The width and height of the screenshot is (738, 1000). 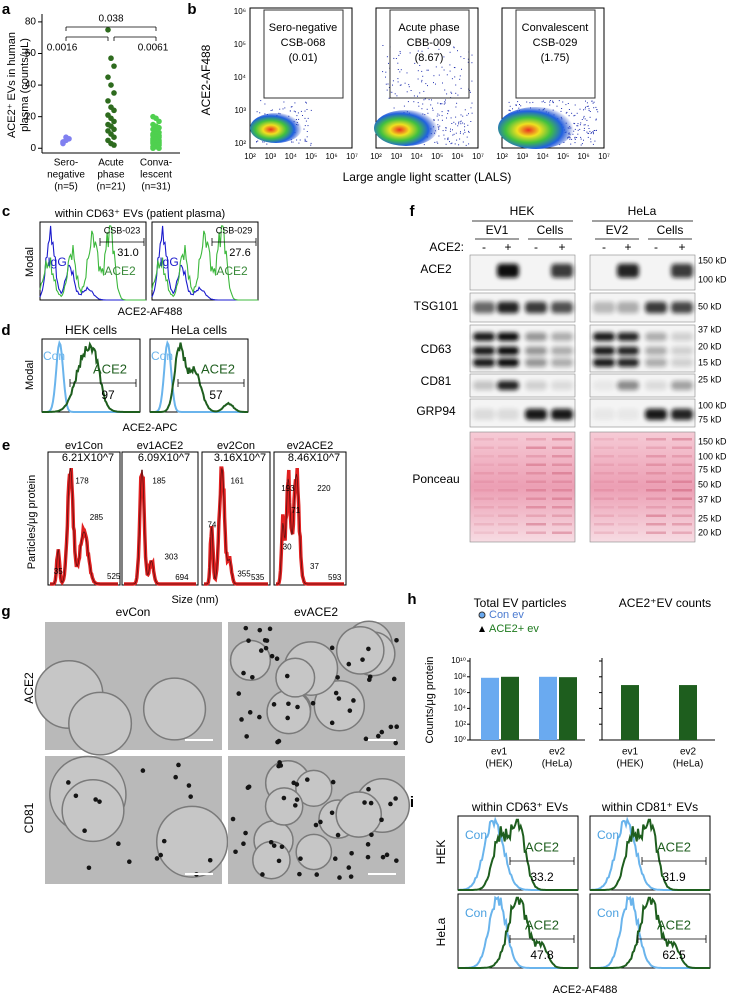 I want to click on stain-histogram, so click(x=91, y=377).